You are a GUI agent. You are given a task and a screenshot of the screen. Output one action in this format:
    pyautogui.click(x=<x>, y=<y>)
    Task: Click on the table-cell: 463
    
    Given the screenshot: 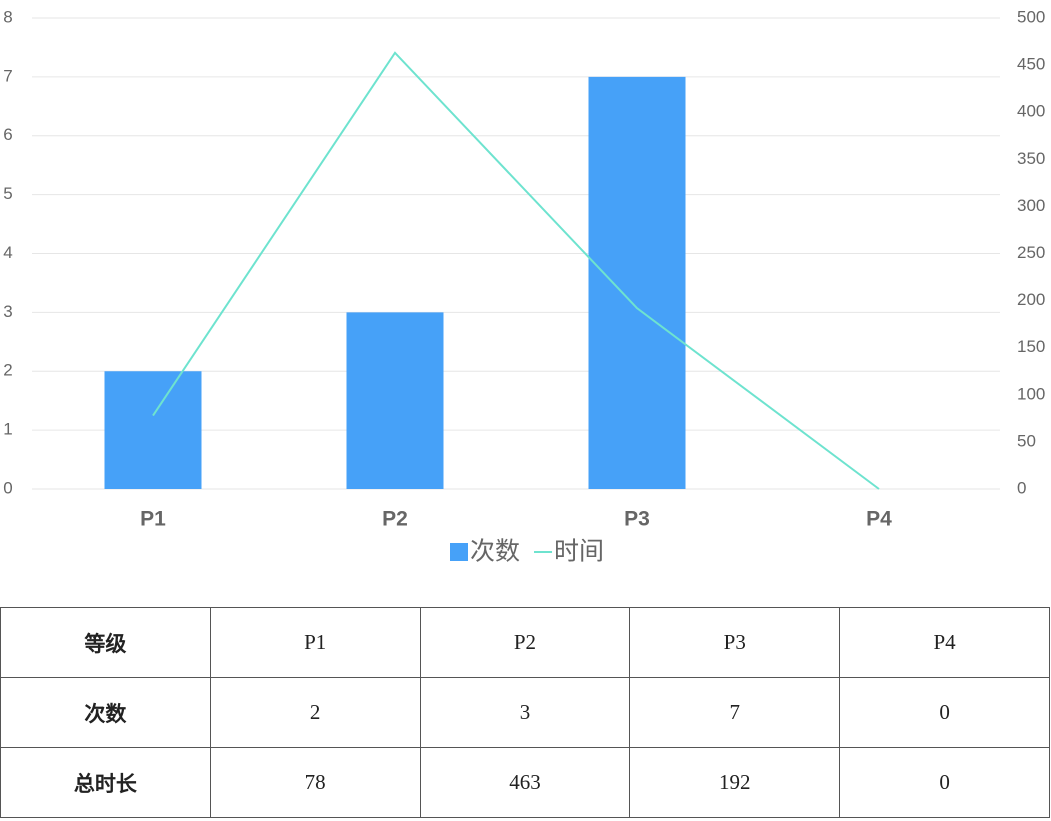 What is the action you would take?
    pyautogui.click(x=525, y=782)
    